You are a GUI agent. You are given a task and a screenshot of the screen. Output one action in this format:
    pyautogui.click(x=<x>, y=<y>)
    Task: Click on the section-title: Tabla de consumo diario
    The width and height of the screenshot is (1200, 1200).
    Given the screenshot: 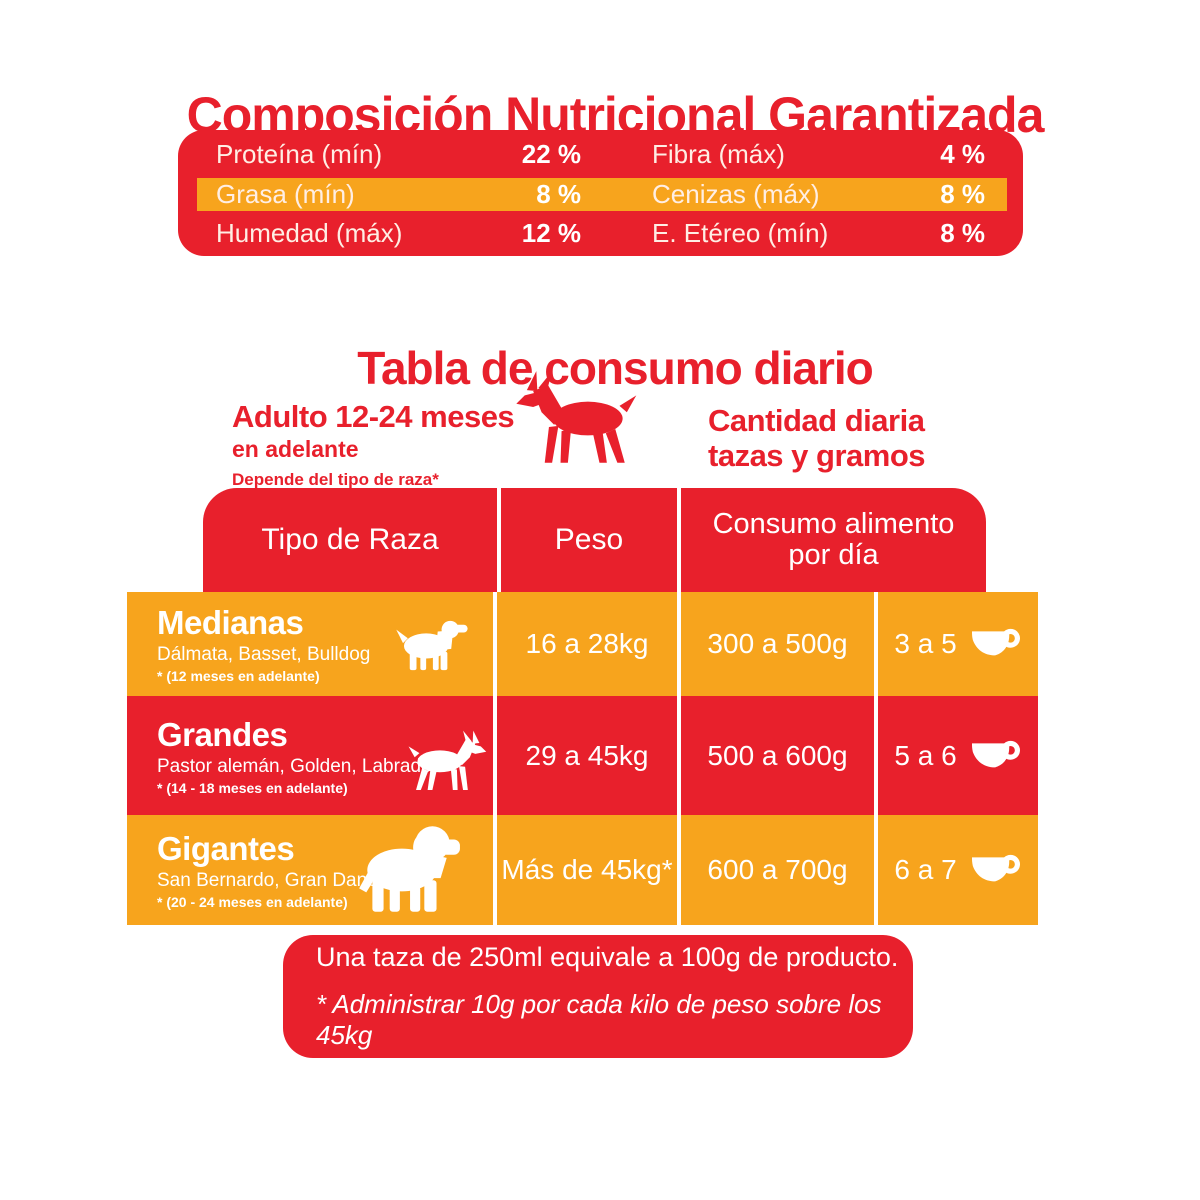 What is the action you would take?
    pyautogui.click(x=615, y=368)
    